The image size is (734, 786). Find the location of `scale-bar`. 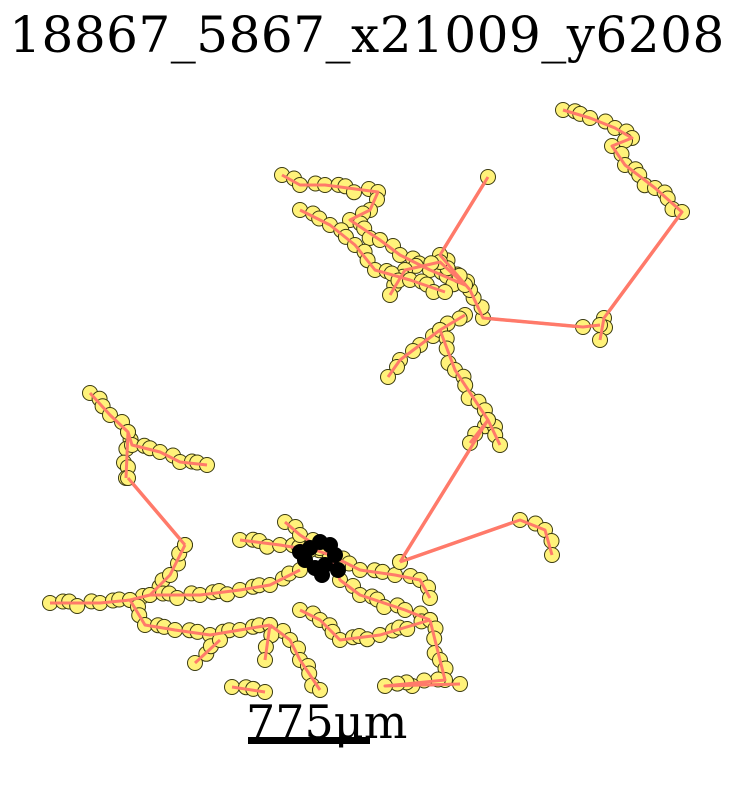

scale-bar is located at coordinates (309, 740).